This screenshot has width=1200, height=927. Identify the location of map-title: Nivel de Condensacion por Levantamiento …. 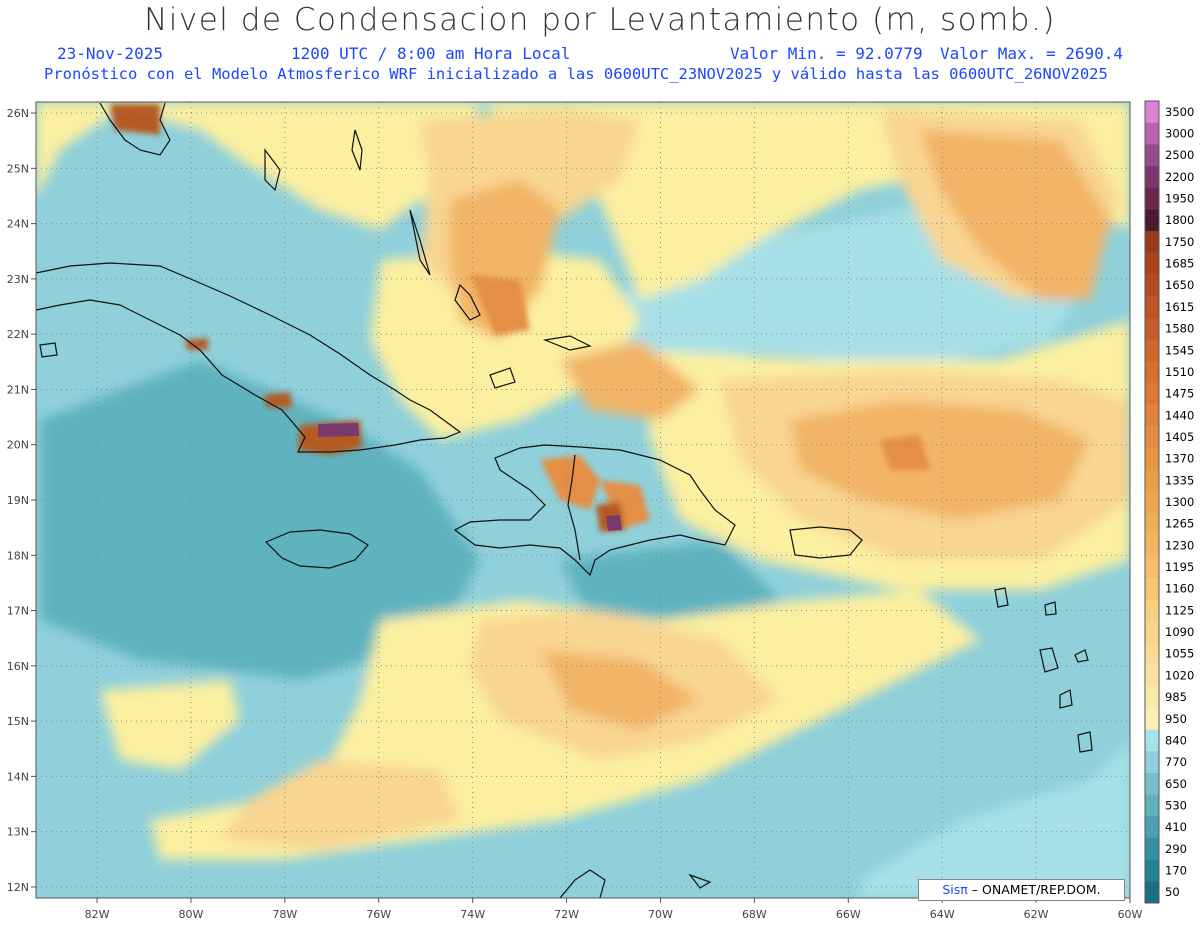
(600, 20).